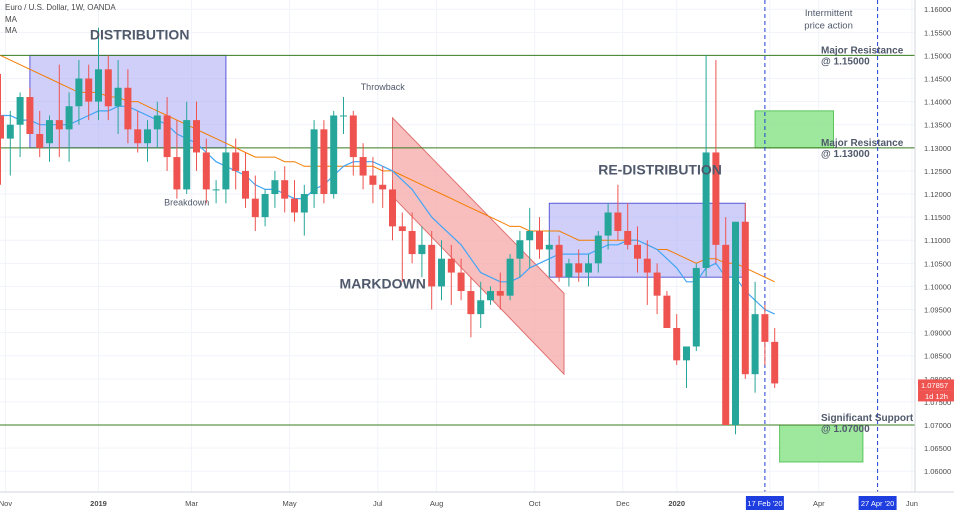 The height and width of the screenshot is (512, 954). Describe the element at coordinates (845, 154) in the screenshot. I see `level-label: @ 1.13000` at that location.